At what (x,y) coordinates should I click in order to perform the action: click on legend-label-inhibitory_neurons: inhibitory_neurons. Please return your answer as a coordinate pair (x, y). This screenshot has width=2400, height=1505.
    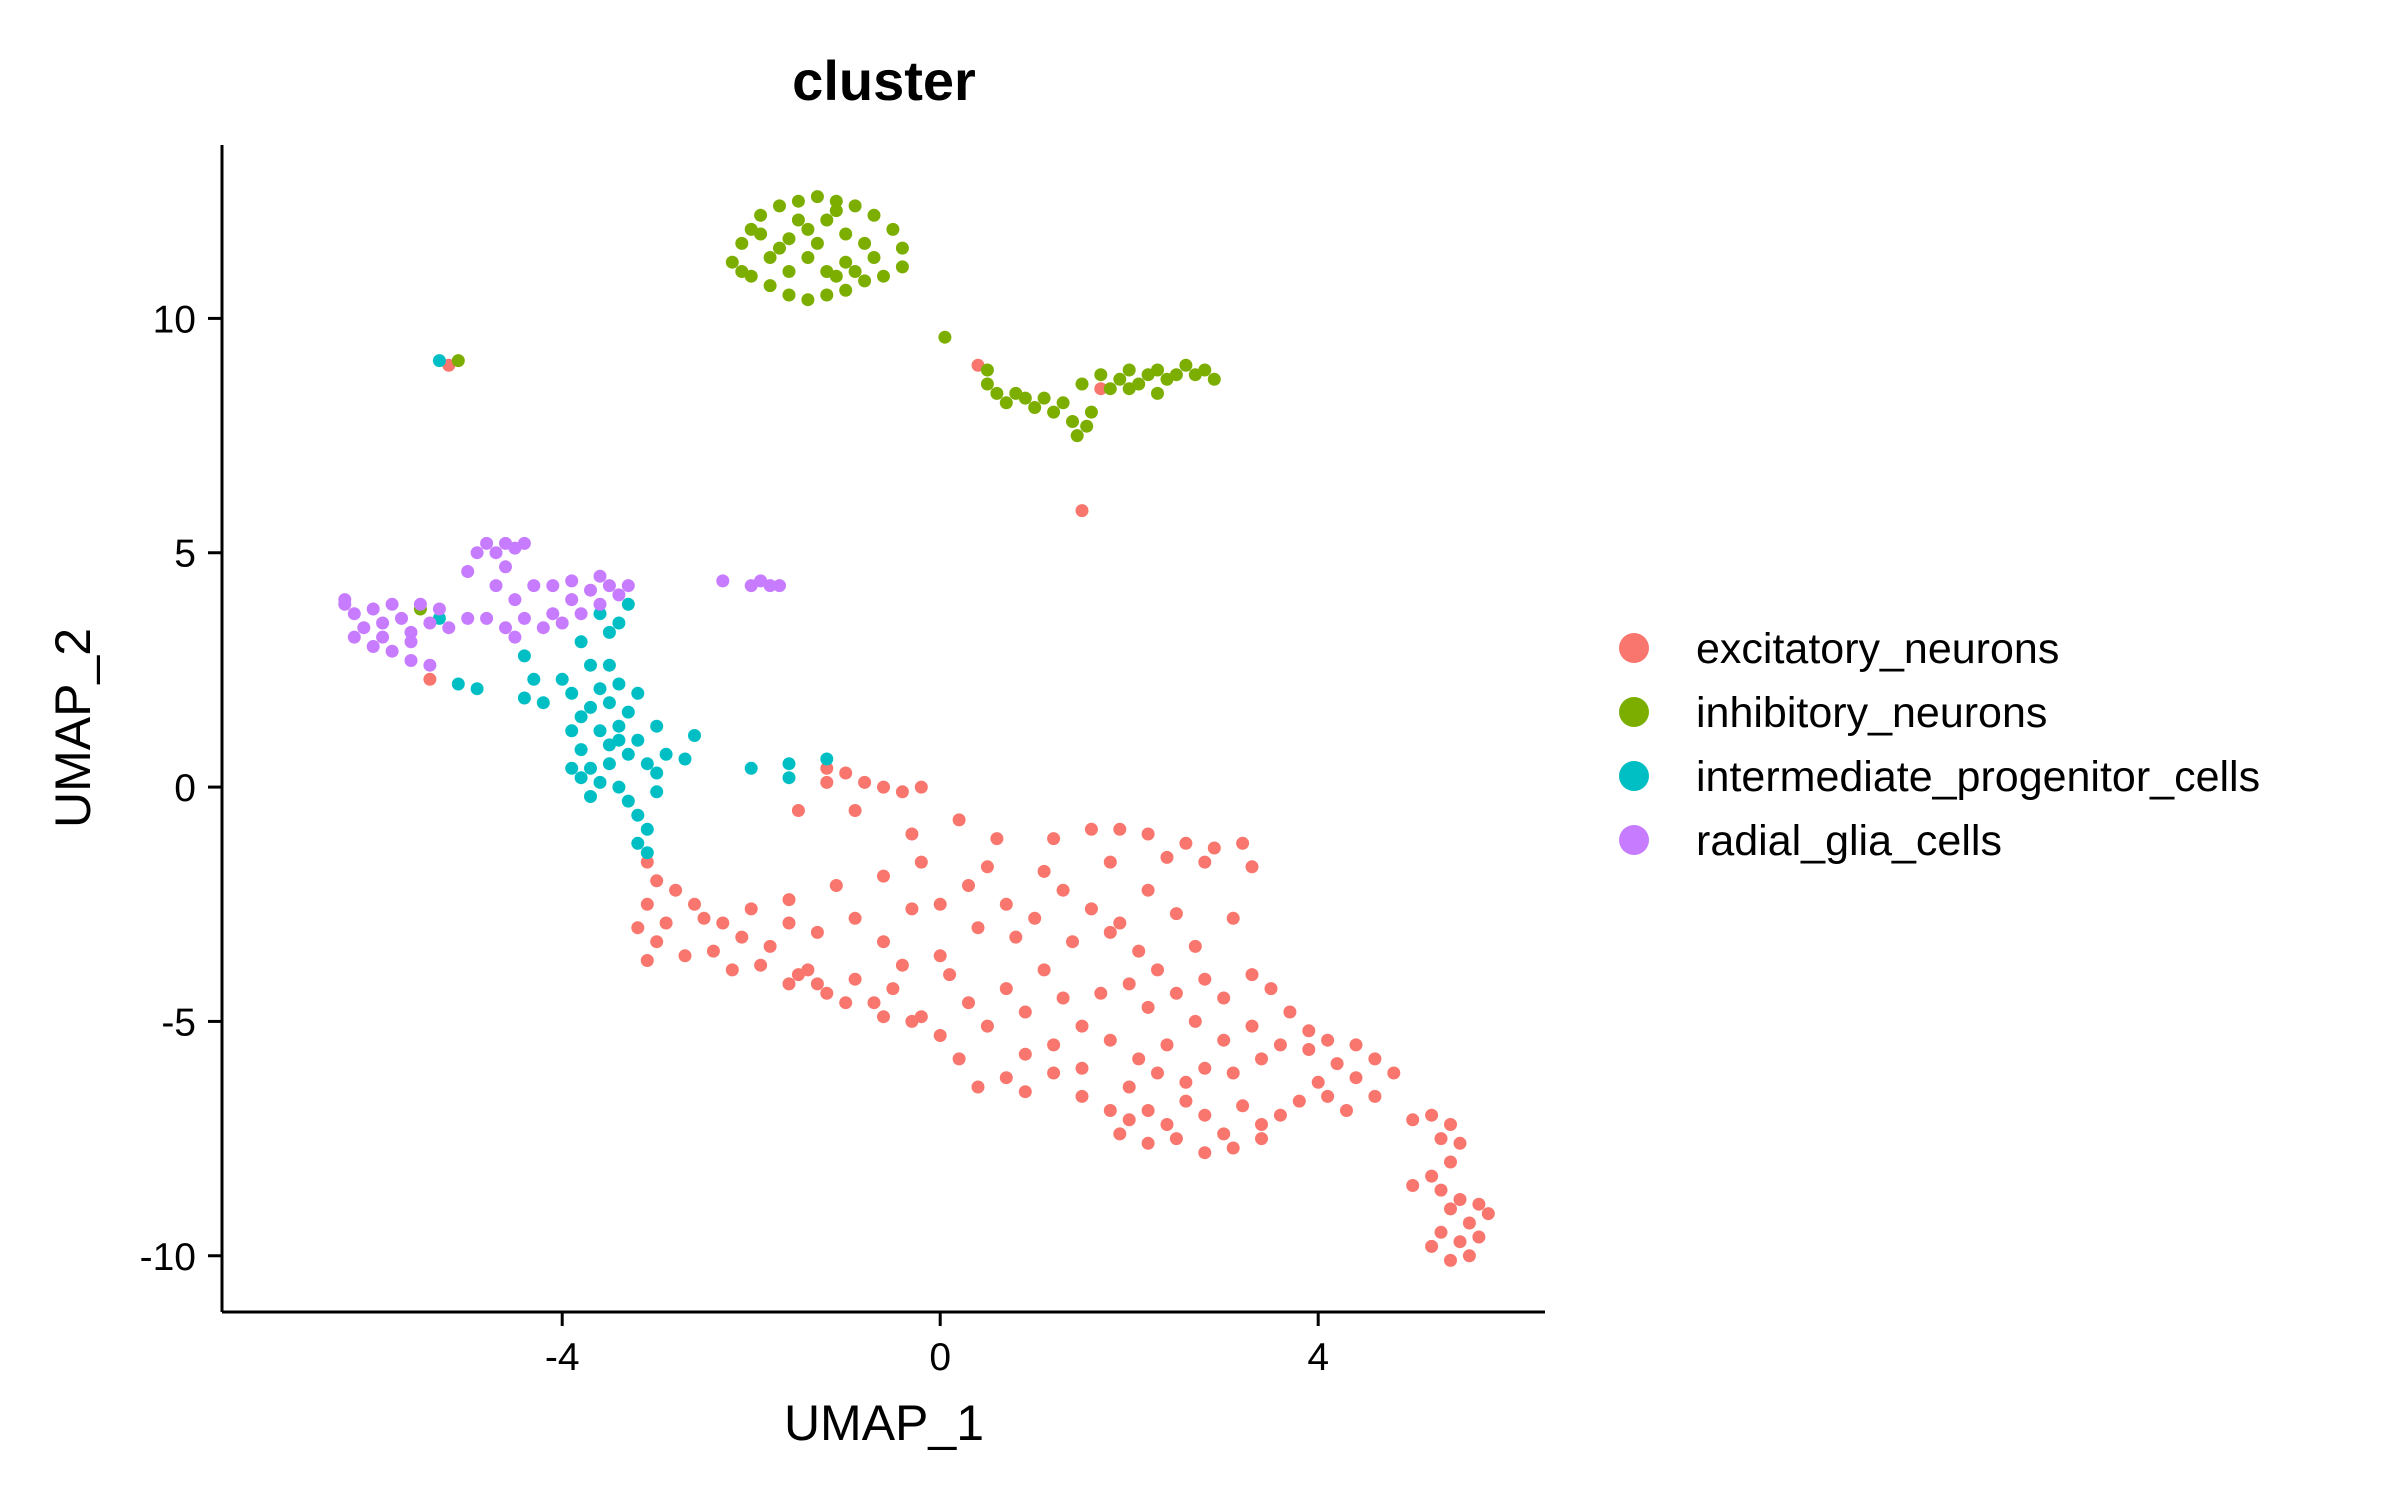
    Looking at the image, I should click on (1871, 713).